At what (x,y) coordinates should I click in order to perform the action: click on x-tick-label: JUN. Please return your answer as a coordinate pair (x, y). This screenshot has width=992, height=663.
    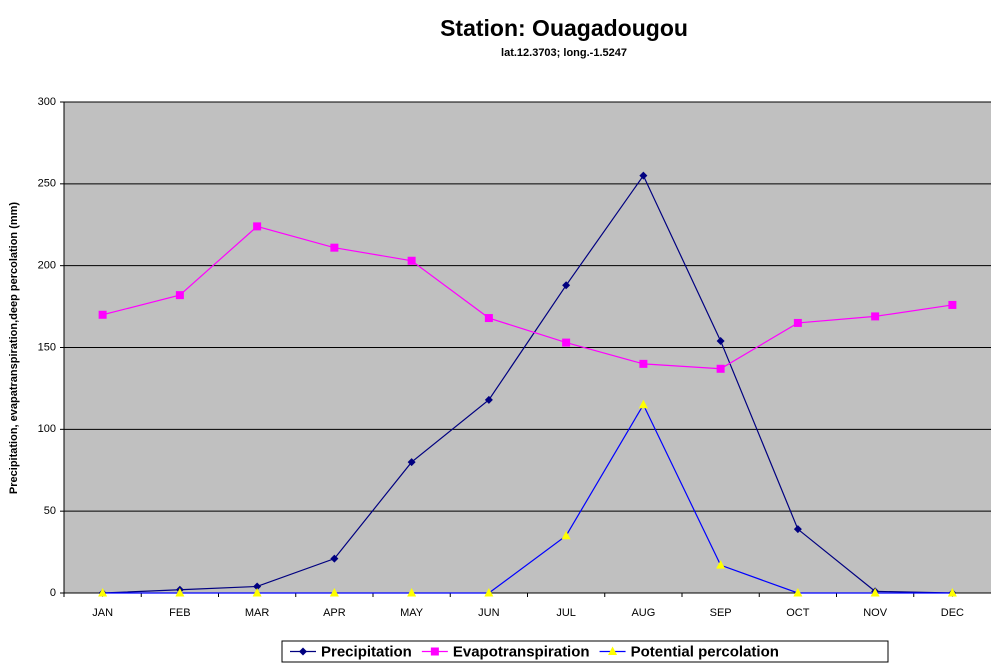
    Looking at the image, I should click on (488, 613).